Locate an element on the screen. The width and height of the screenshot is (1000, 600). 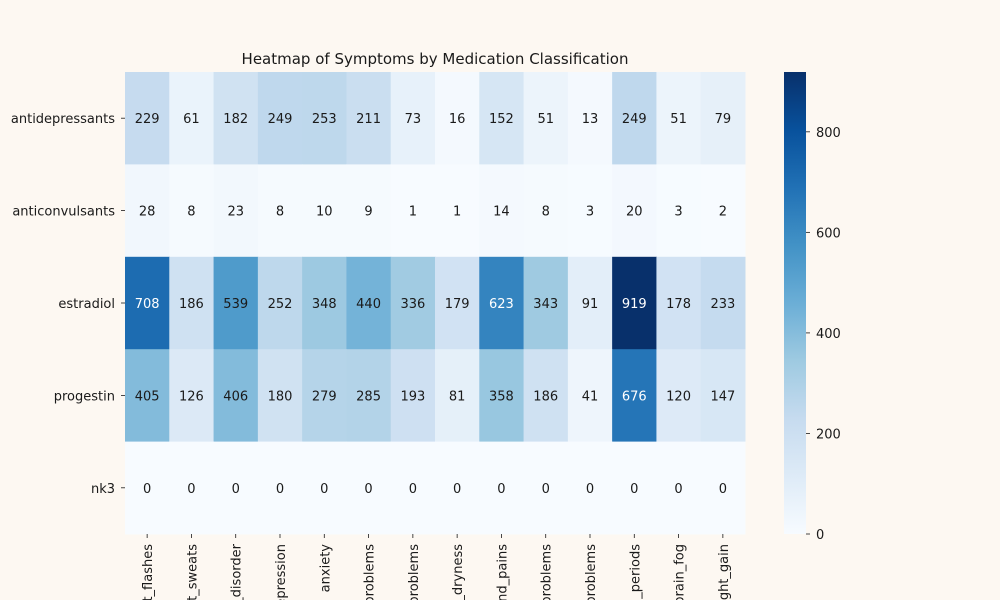
cell-value-label: 623 is located at coordinates (501, 304).